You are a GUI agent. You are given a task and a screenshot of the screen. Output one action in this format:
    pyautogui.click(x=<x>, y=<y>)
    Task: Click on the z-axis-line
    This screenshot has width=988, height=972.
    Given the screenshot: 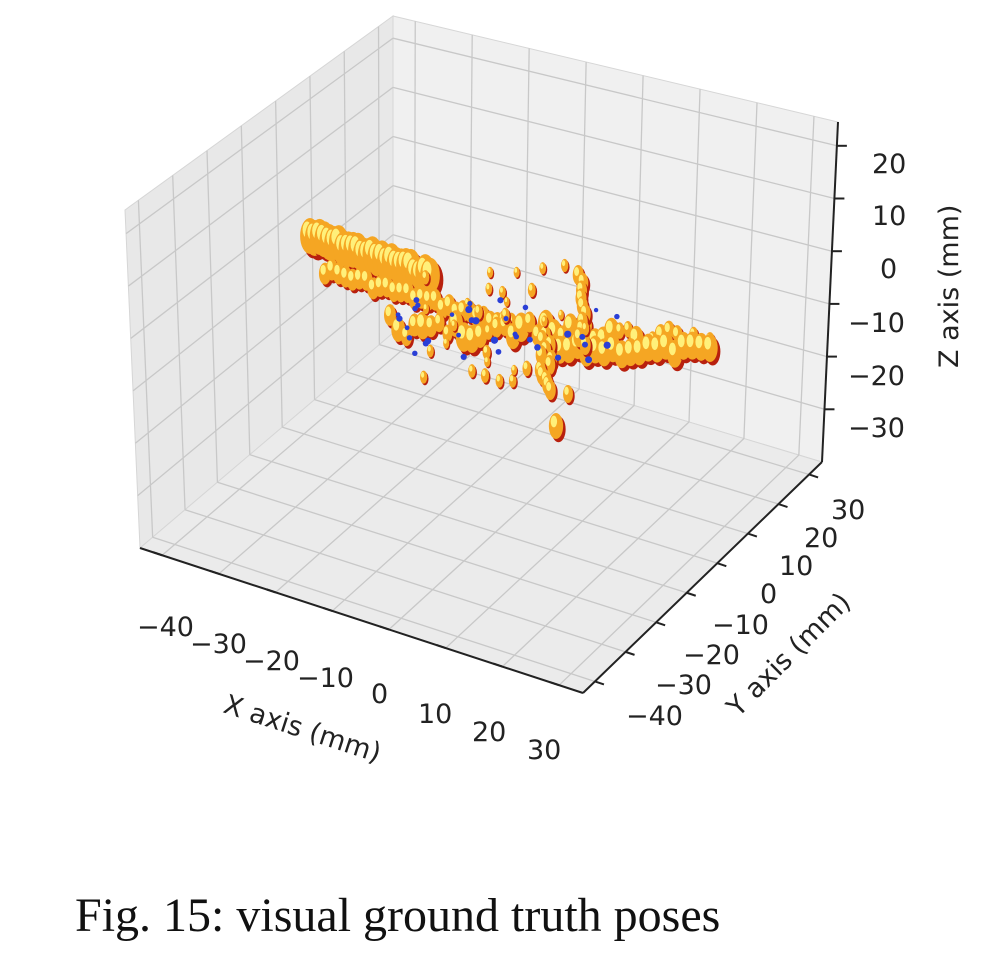 What is the action you would take?
    pyautogui.click(x=830, y=292)
    